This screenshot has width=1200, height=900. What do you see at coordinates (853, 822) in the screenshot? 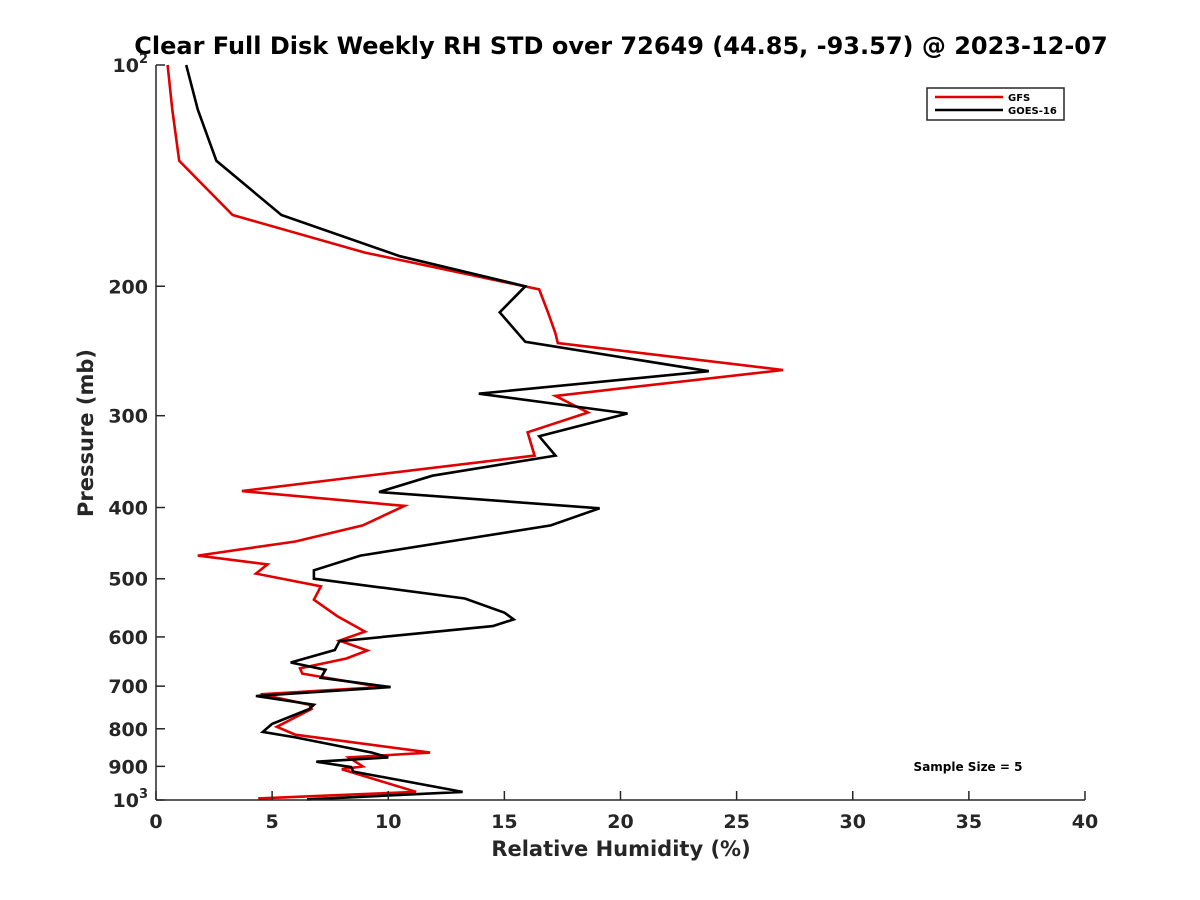
I see `x-tick-label: 30` at bounding box center [853, 822].